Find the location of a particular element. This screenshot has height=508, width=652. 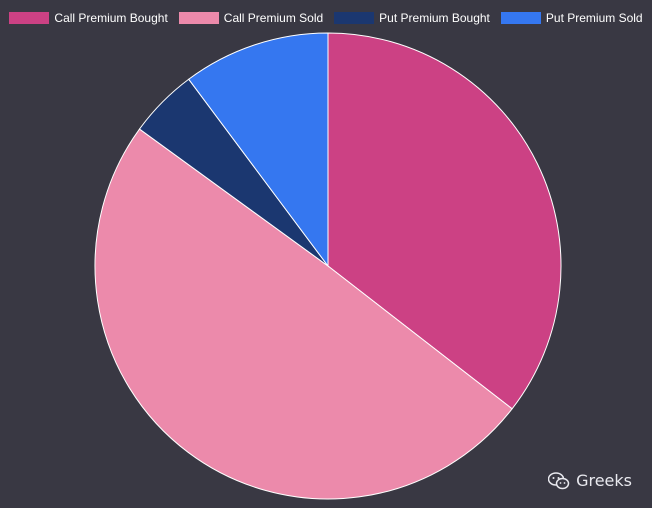

legend-item: Call Premium Sold is located at coordinates (251, 18).